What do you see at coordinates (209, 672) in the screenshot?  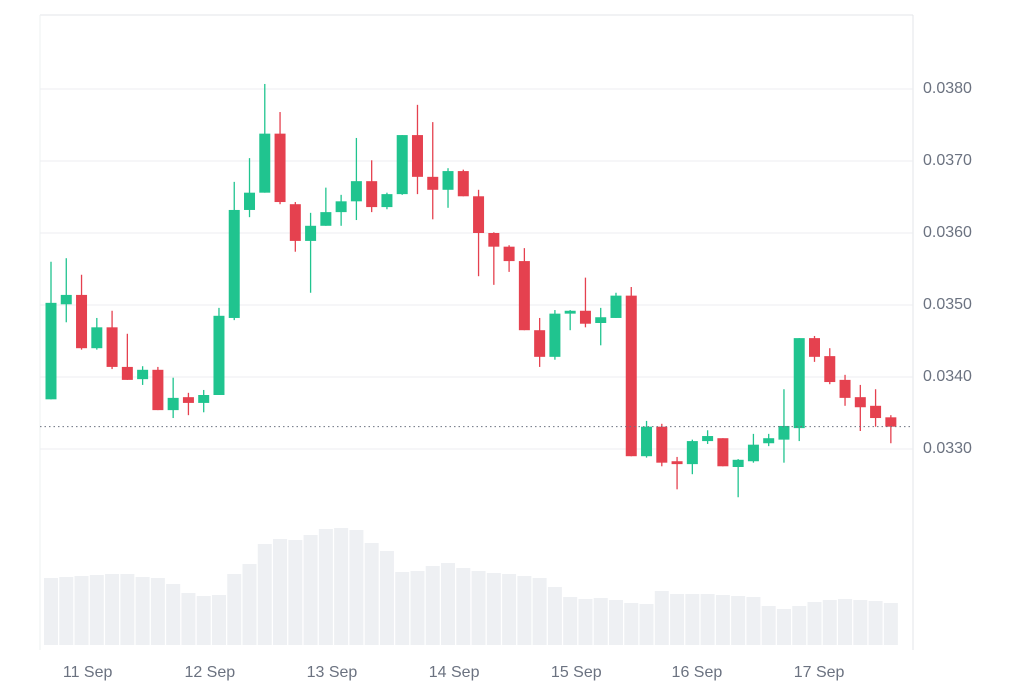 I see `x-tick-label: 12 Sep` at bounding box center [209, 672].